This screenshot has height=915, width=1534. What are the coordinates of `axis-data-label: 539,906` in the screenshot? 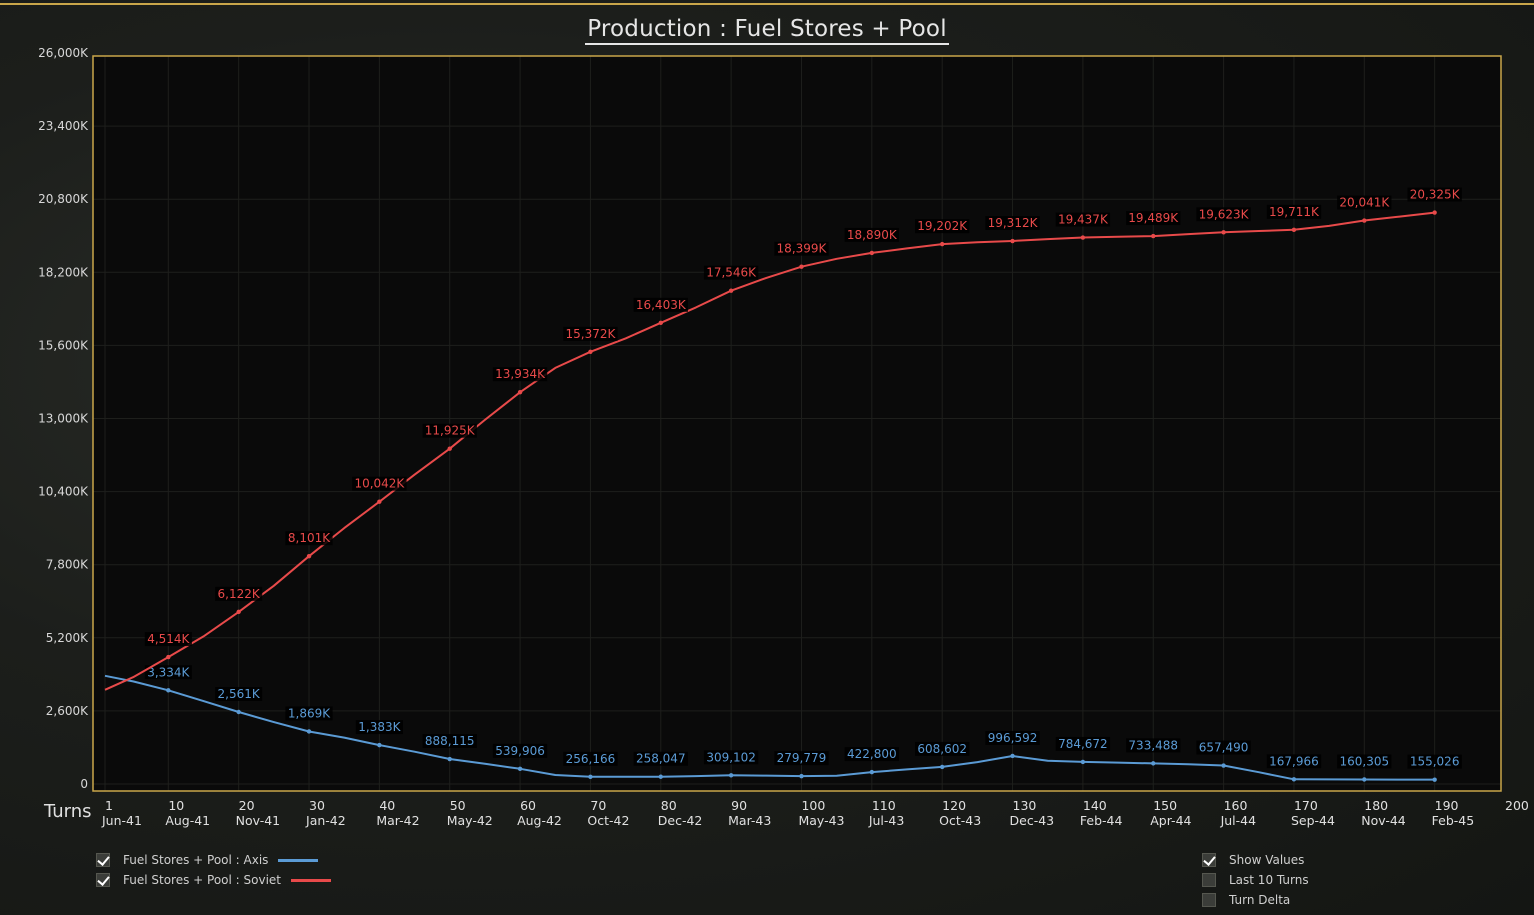 It's located at (520, 751).